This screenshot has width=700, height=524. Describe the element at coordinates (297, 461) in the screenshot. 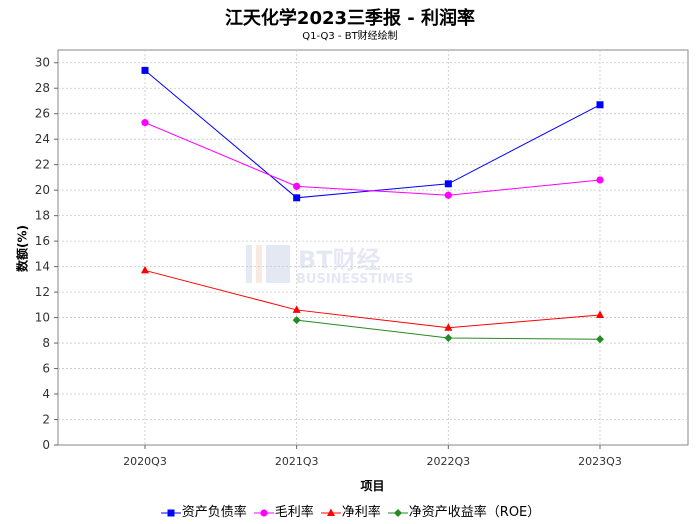

I see `x-tick-label: 2021Q3` at that location.